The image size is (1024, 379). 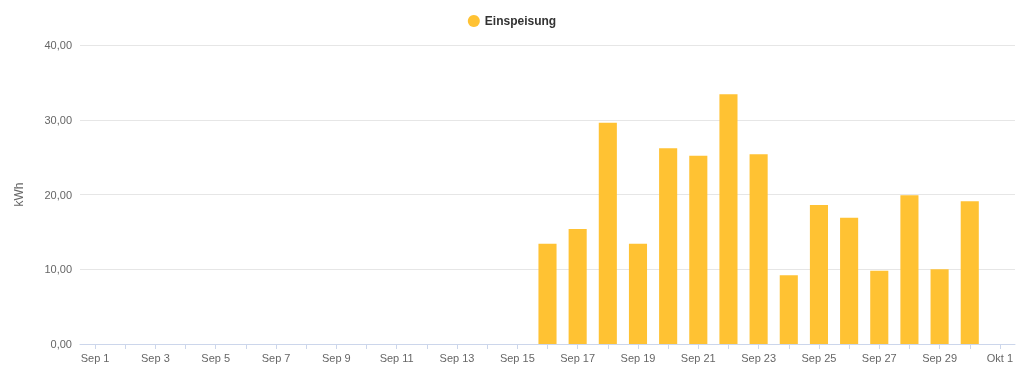 I want to click on y-tick-label: 40,00, so click(x=58, y=45).